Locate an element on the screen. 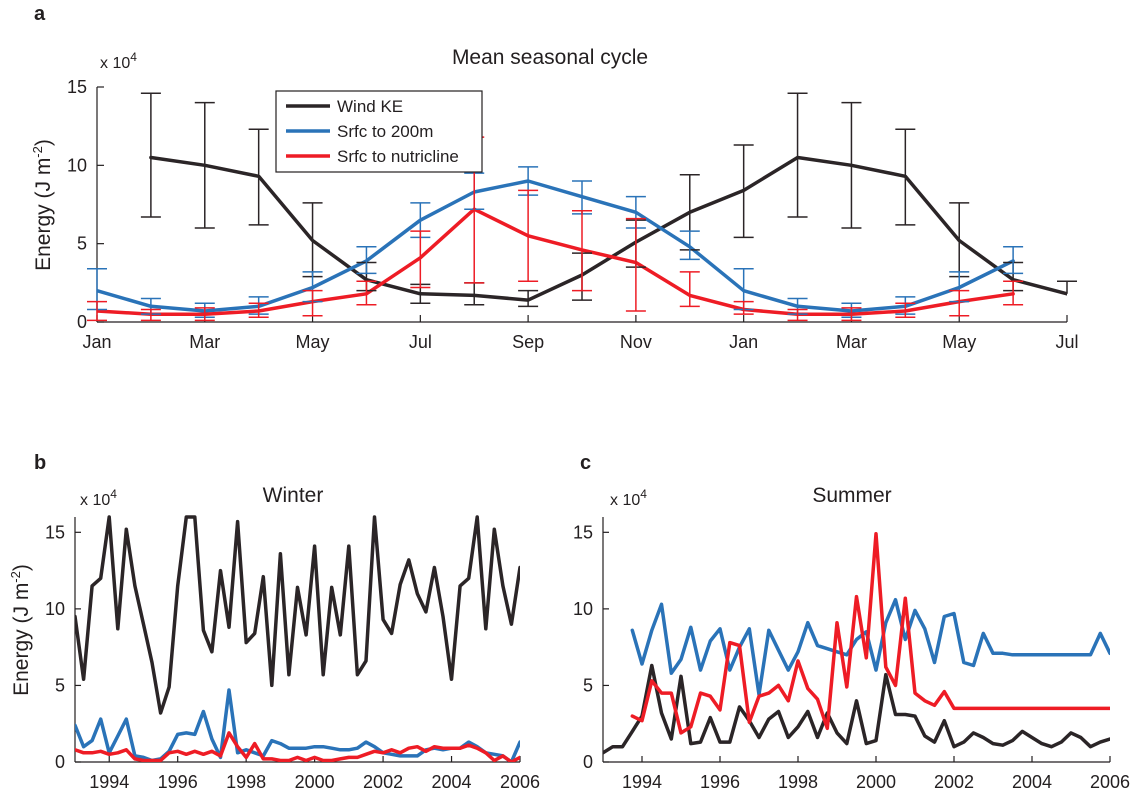  chart-title: Mean seasonal cycle is located at coordinates (550, 57).